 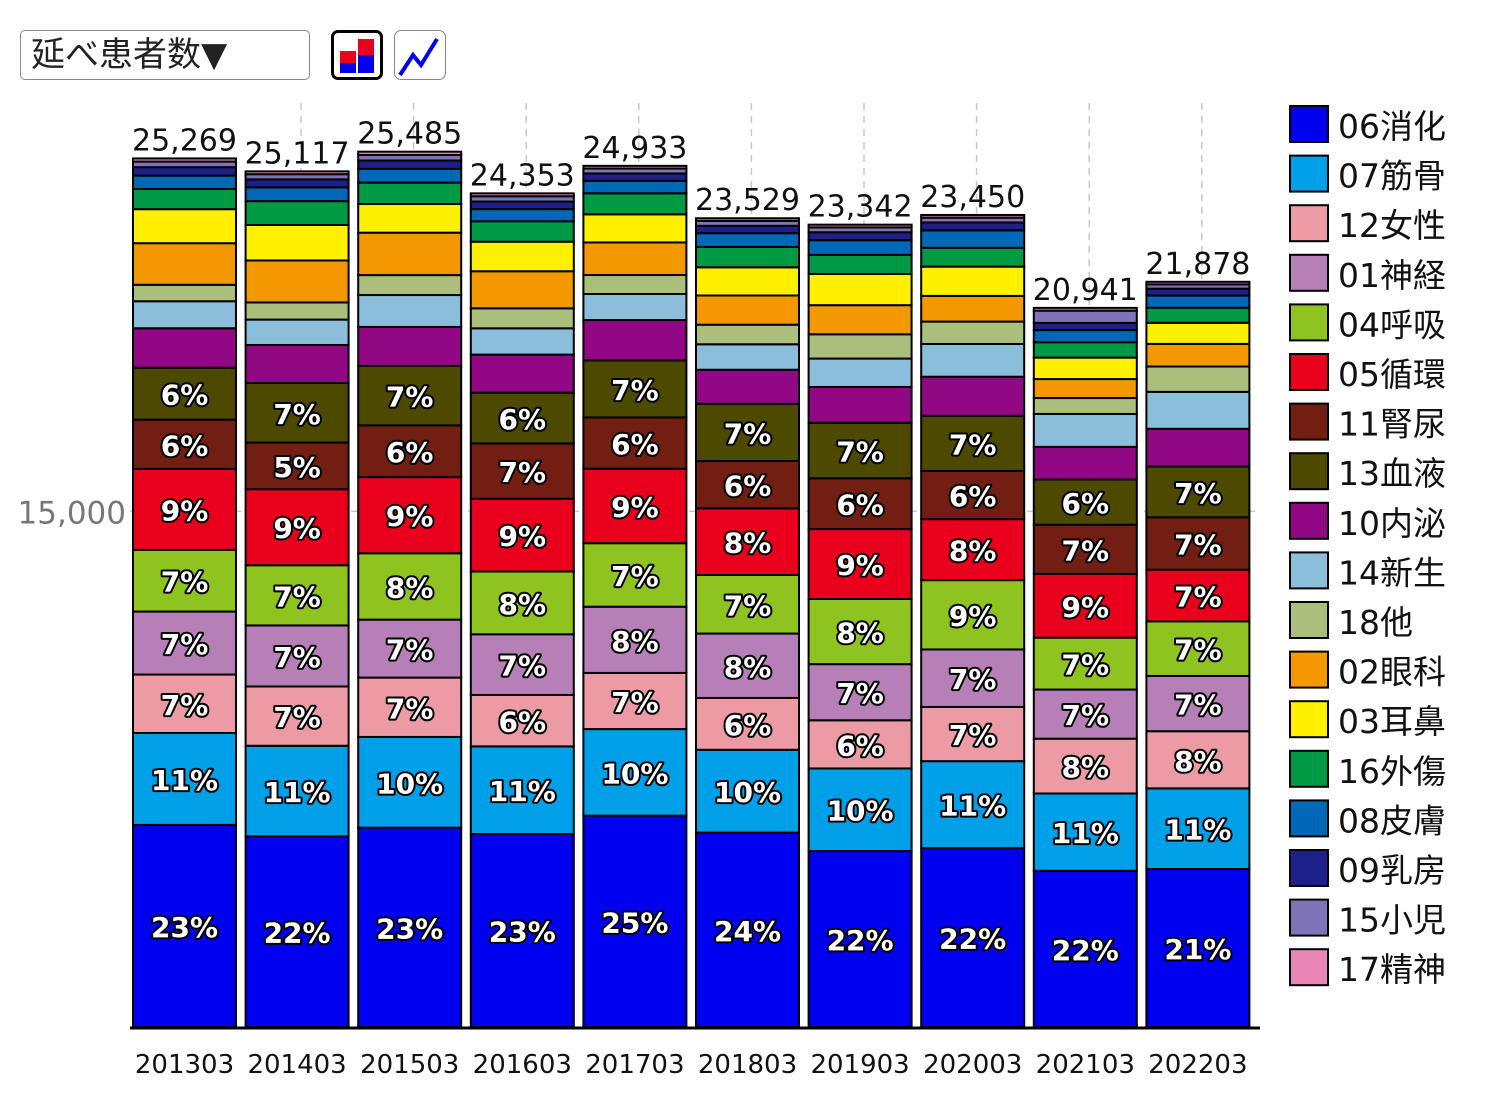 What do you see at coordinates (420, 55) in the screenshot?
I see `line-chart-icon` at bounding box center [420, 55].